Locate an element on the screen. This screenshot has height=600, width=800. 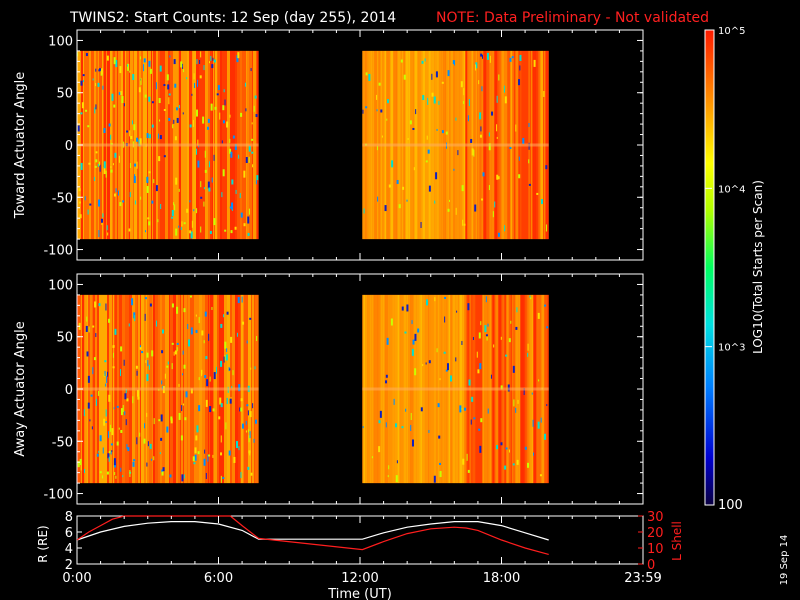
y-tick-label: 2 is located at coordinates (69, 565).